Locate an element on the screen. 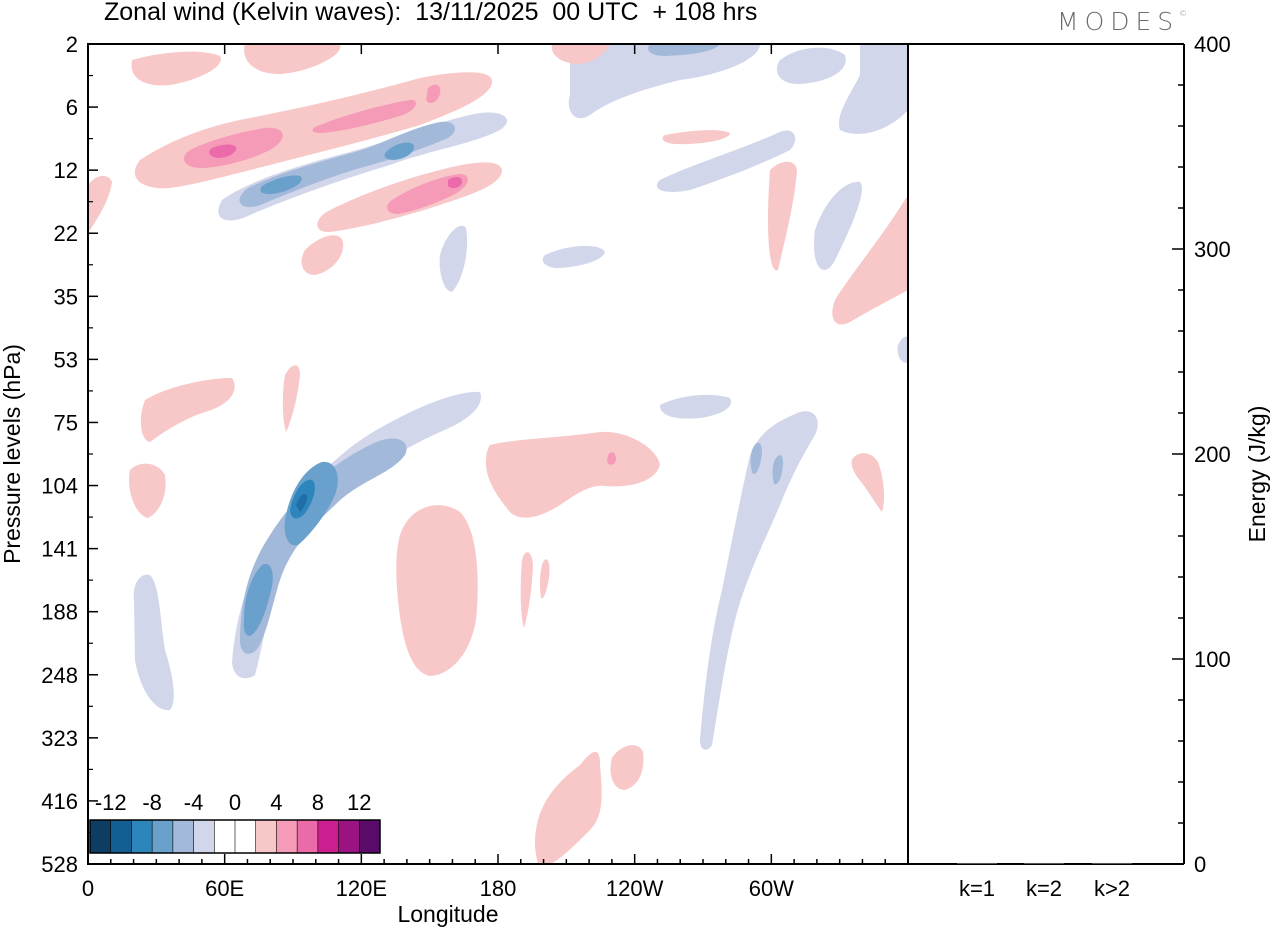 The width and height of the screenshot is (1280, 930). colorbar-label: -8 is located at coordinates (152, 802).